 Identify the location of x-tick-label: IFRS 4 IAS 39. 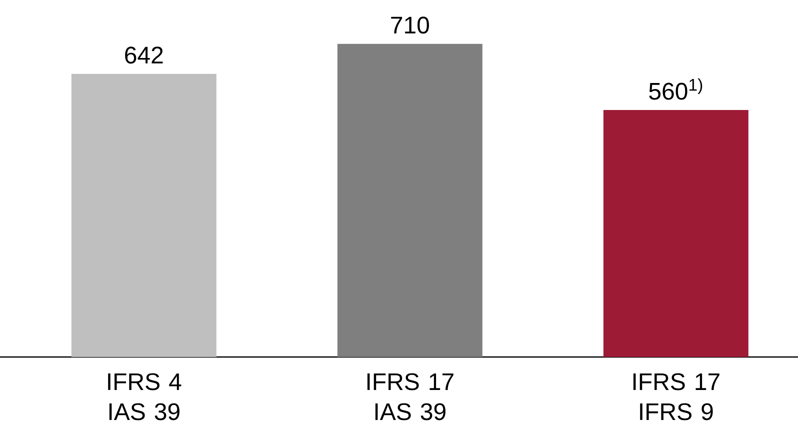
(145, 396).